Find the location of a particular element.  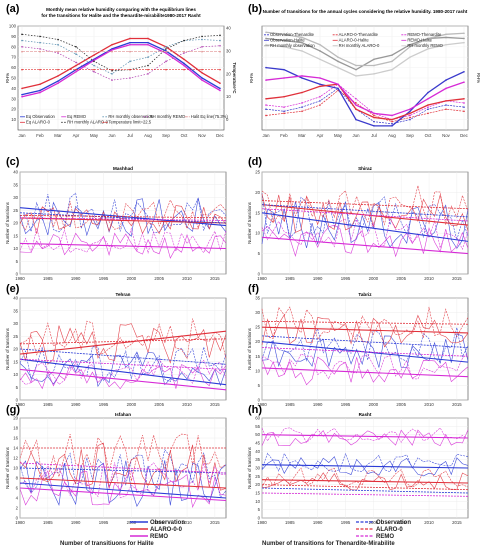

y-tick-label: 2 is located at coordinates (17, 508).